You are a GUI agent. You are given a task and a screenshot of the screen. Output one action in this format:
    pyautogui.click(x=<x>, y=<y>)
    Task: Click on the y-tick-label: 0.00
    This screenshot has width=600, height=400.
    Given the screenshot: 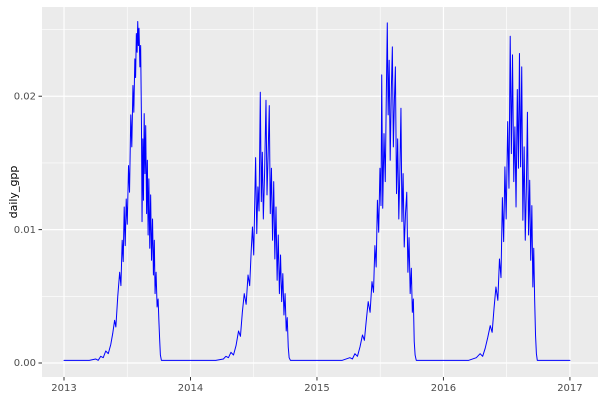 What is the action you would take?
    pyautogui.click(x=25, y=363)
    